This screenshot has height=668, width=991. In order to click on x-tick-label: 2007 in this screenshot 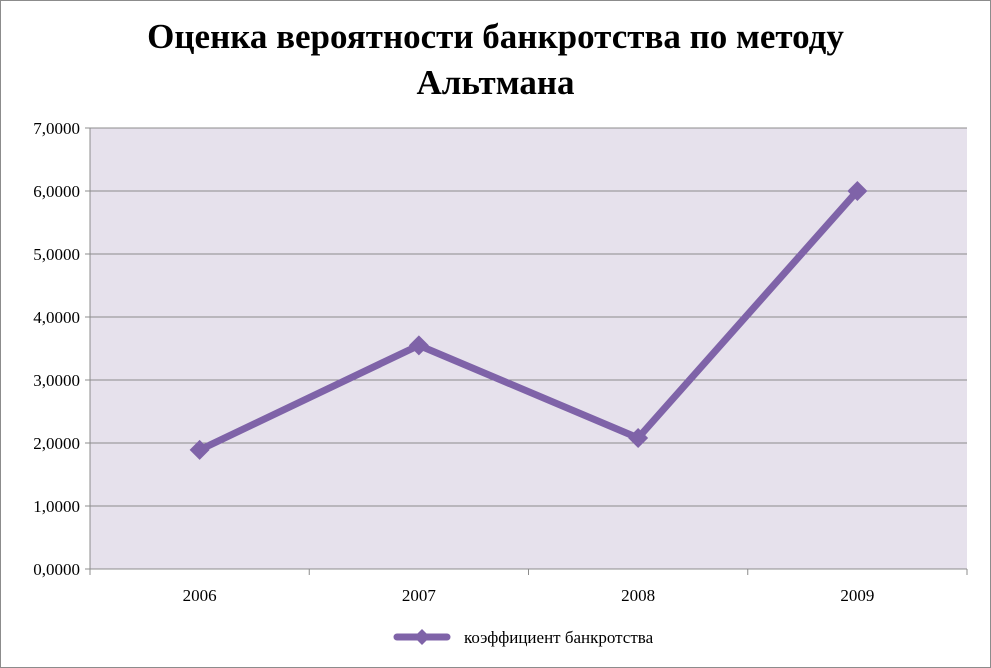, I will do `click(419, 595)`.